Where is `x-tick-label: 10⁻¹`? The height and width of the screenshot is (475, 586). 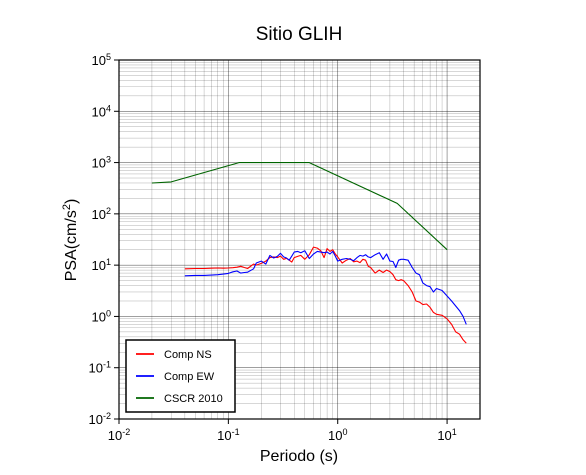 x-tick-label: 10⁻¹ is located at coordinates (228, 435).